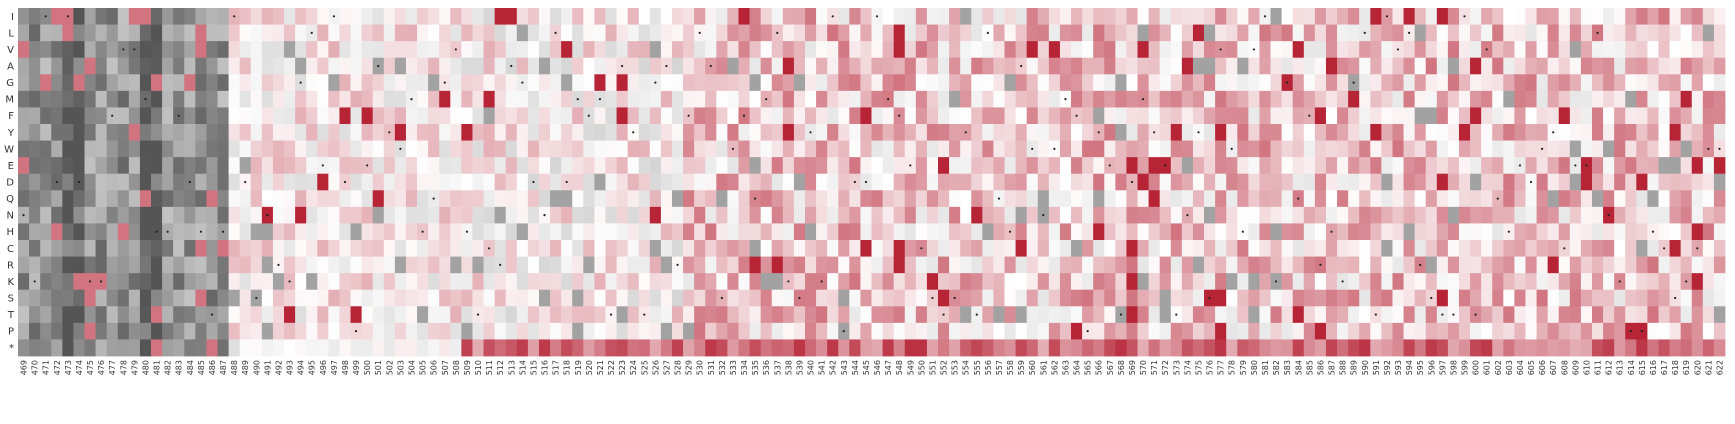 The height and width of the screenshot is (424, 1735). Describe the element at coordinates (1176, 367) in the screenshot. I see `column-label: 573` at that location.